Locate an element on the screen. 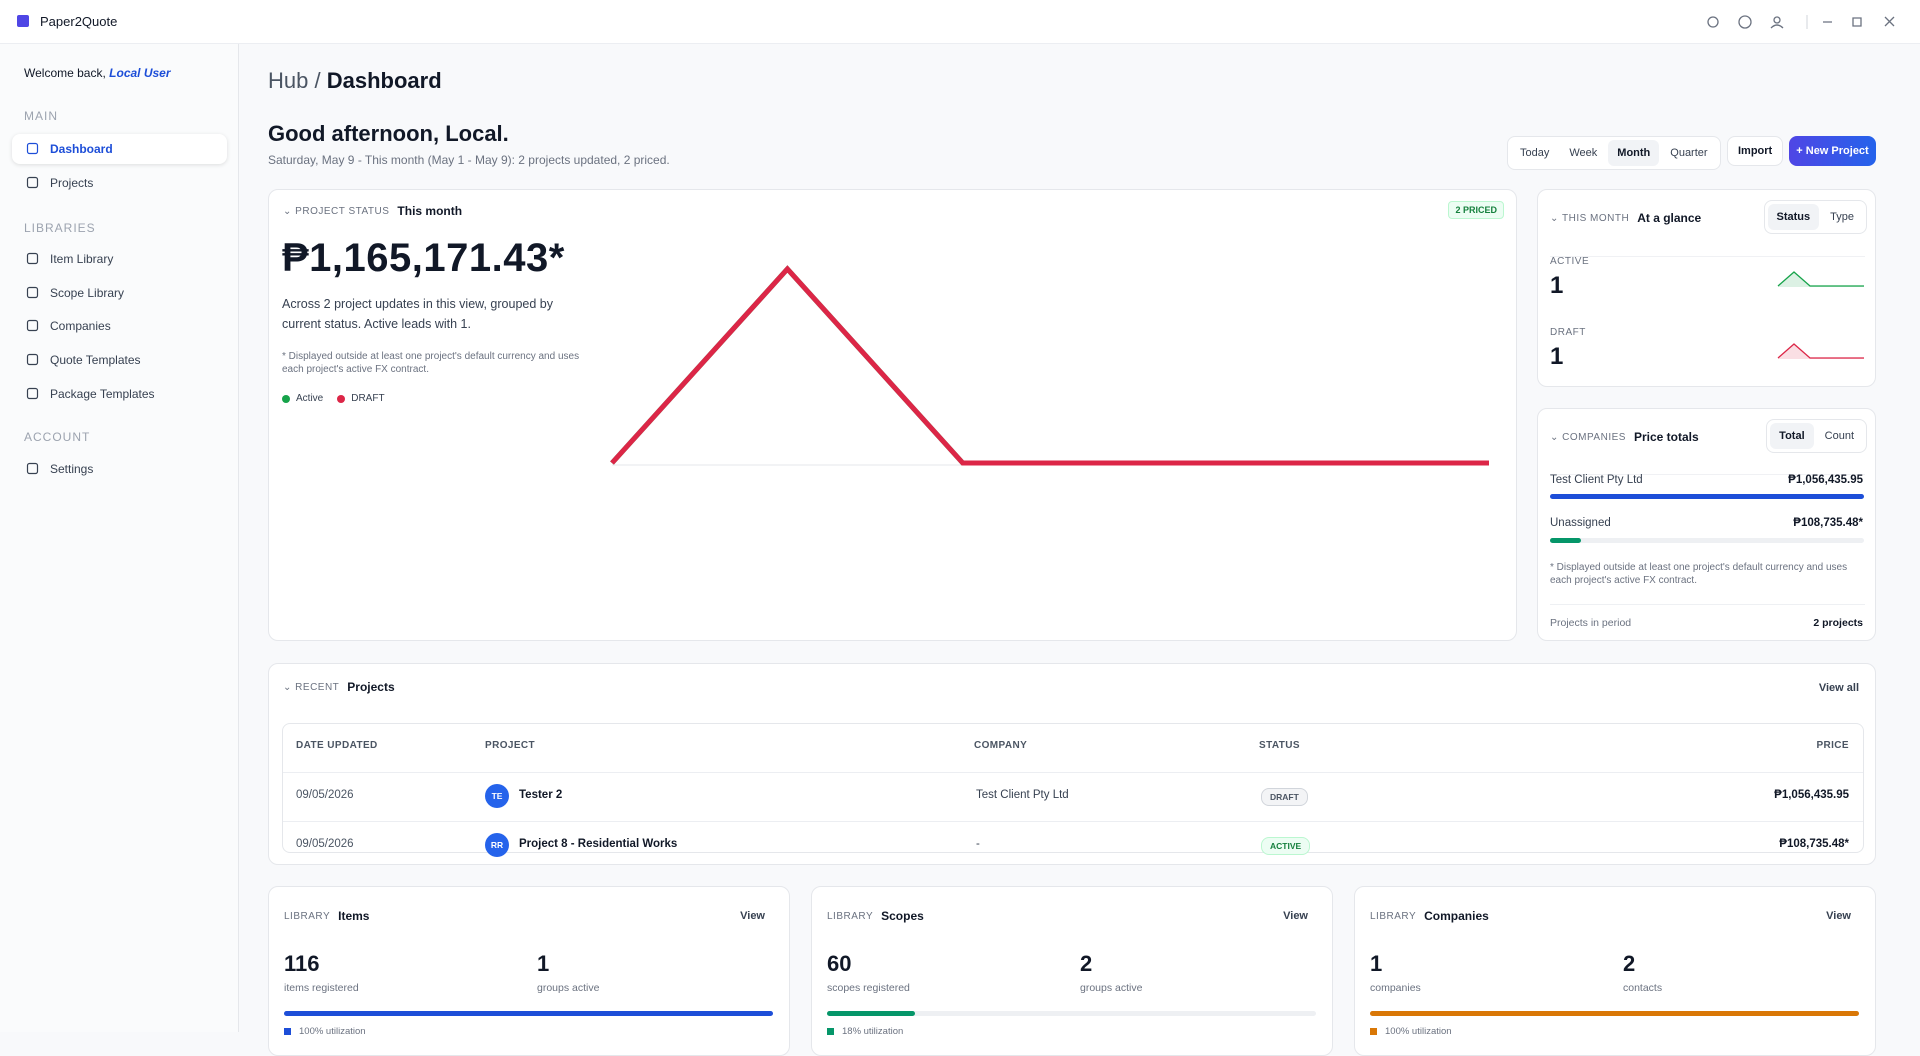  view-all: View all is located at coordinates (1838, 688).